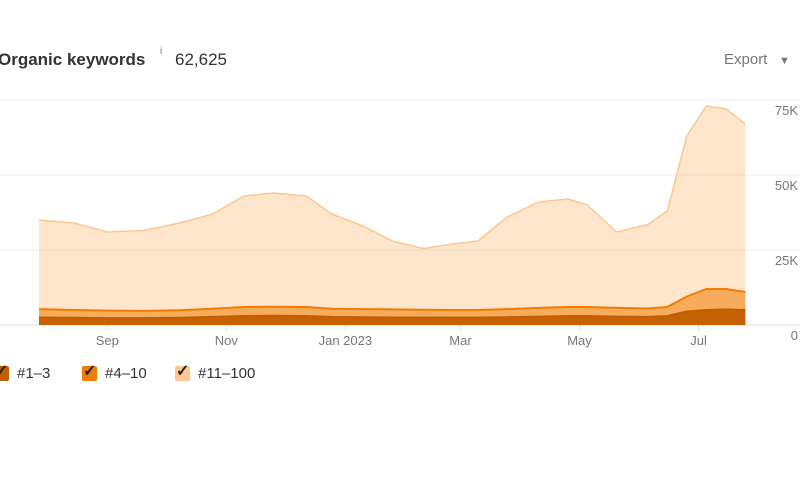  What do you see at coordinates (227, 340) in the screenshot?
I see `x-tick-label: Nov` at bounding box center [227, 340].